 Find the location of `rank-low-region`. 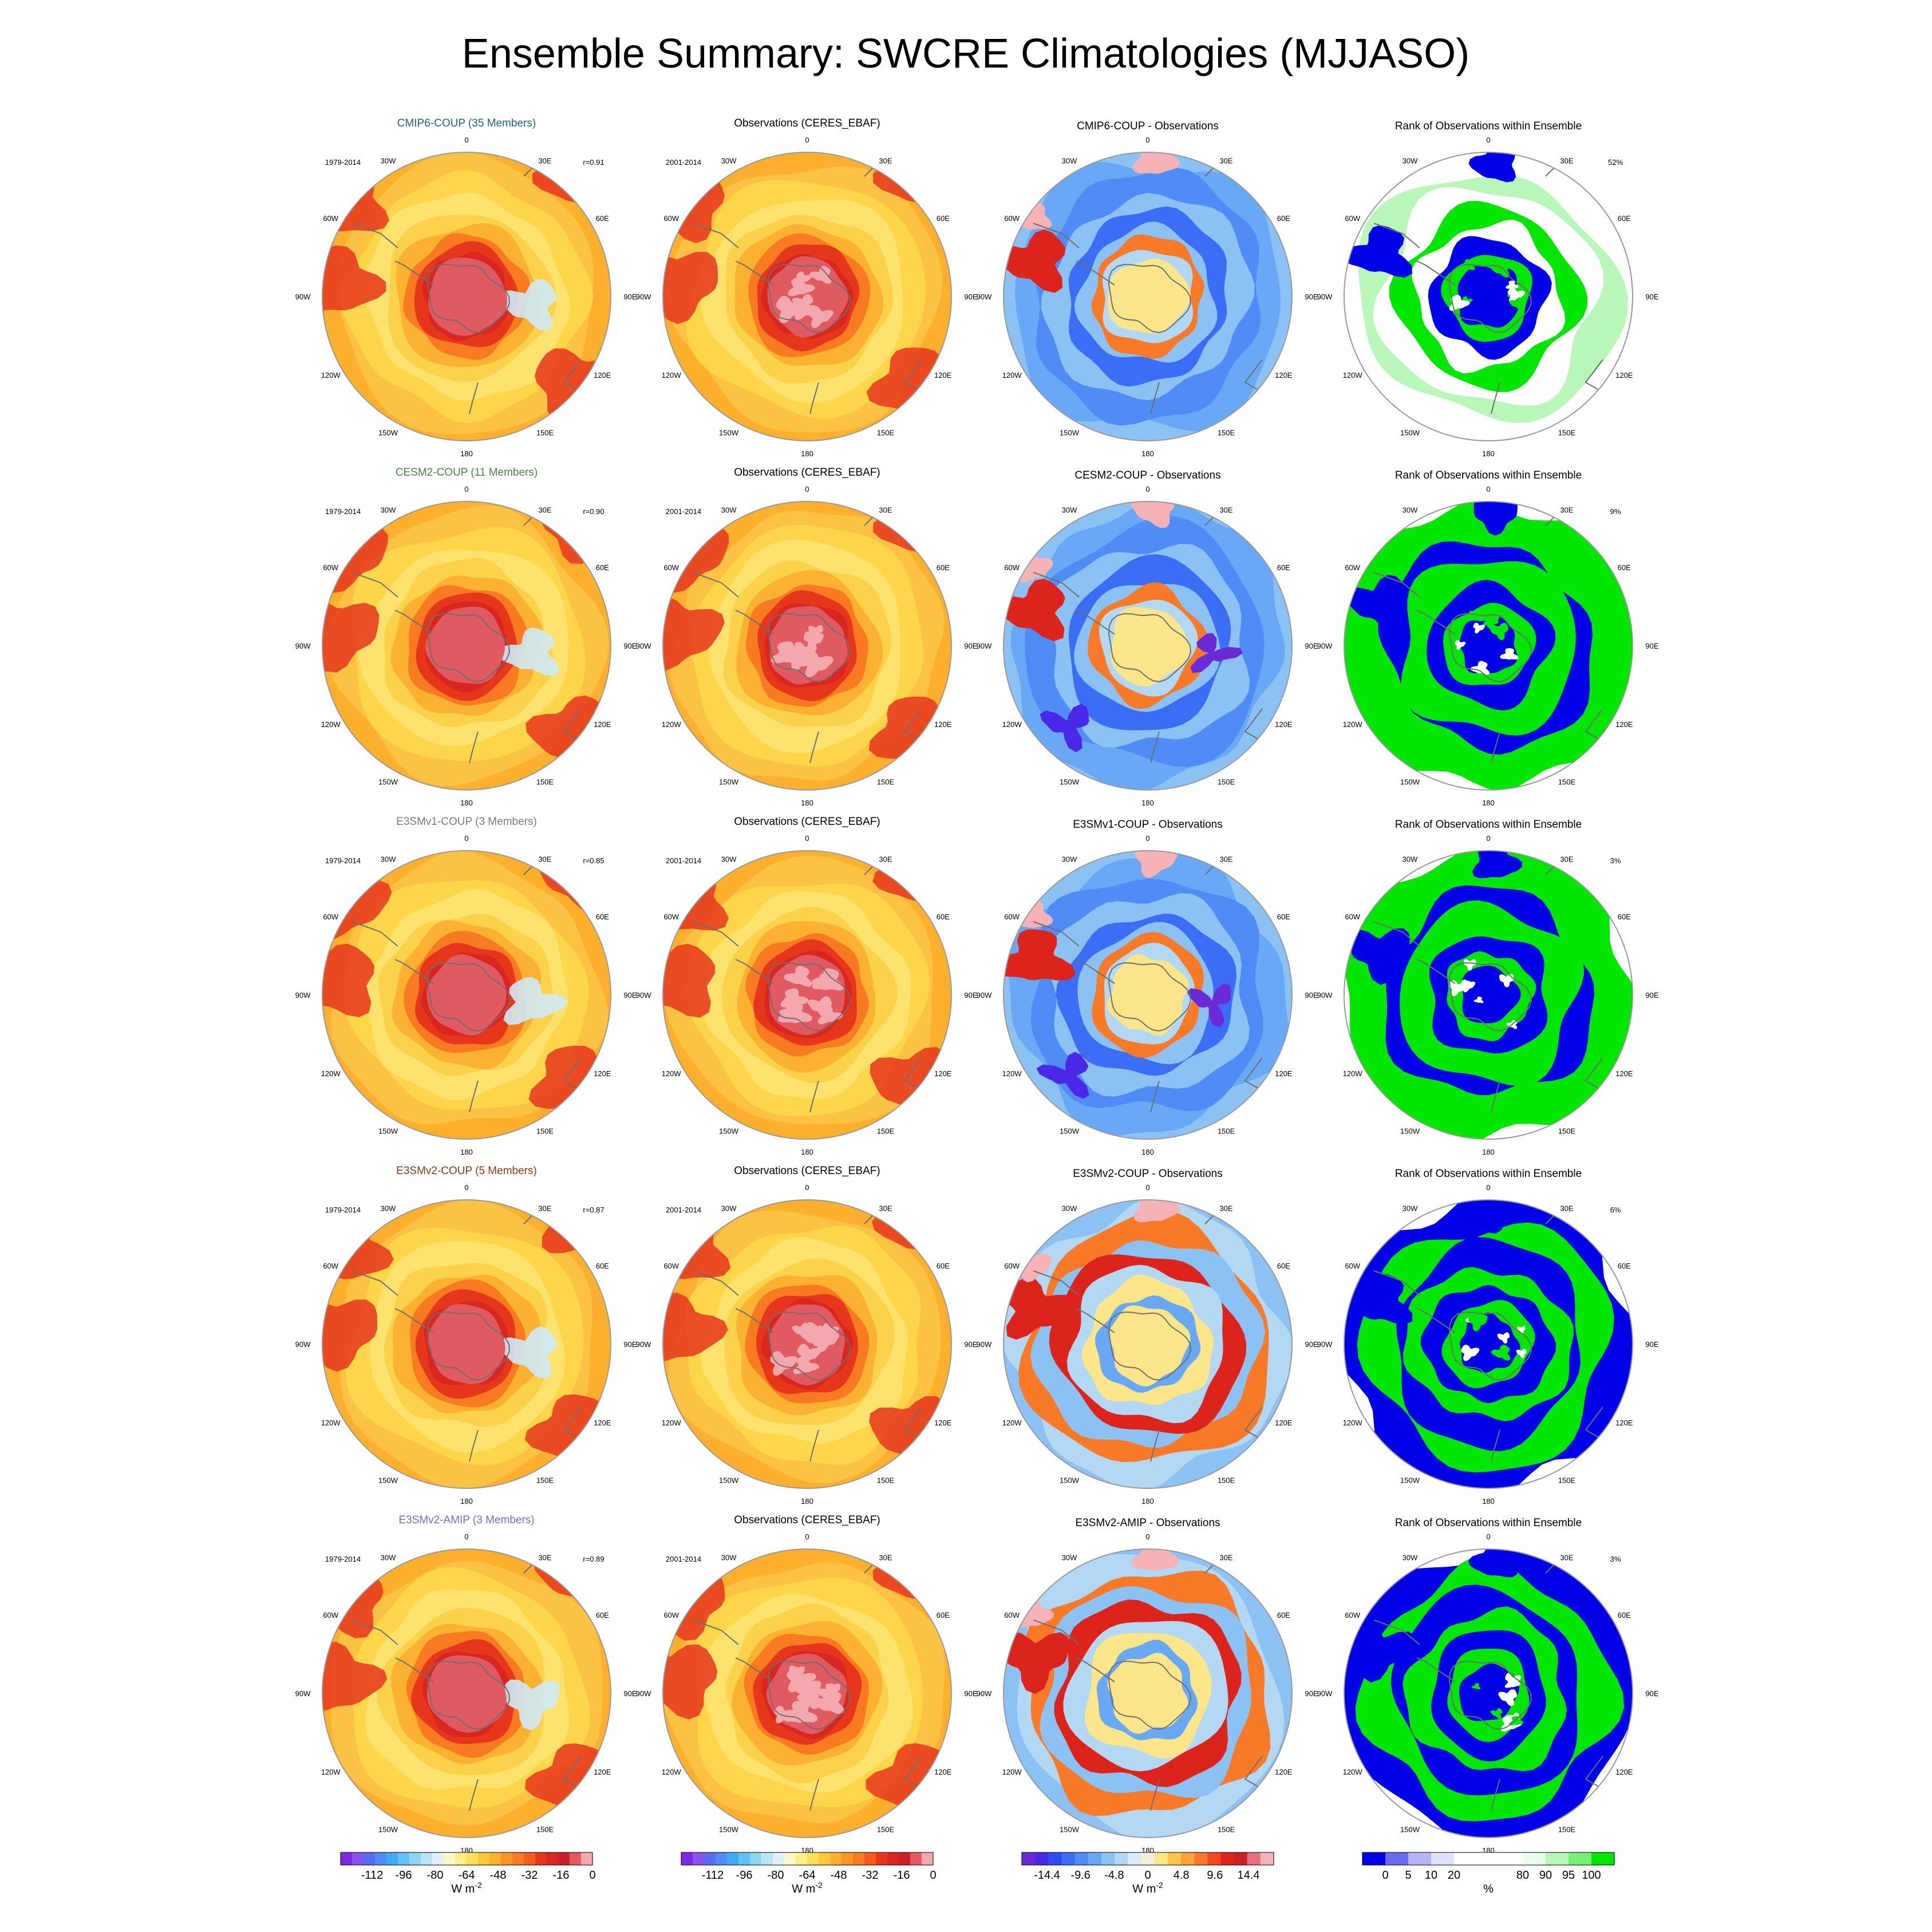

rank-low-region is located at coordinates (1378, 251).